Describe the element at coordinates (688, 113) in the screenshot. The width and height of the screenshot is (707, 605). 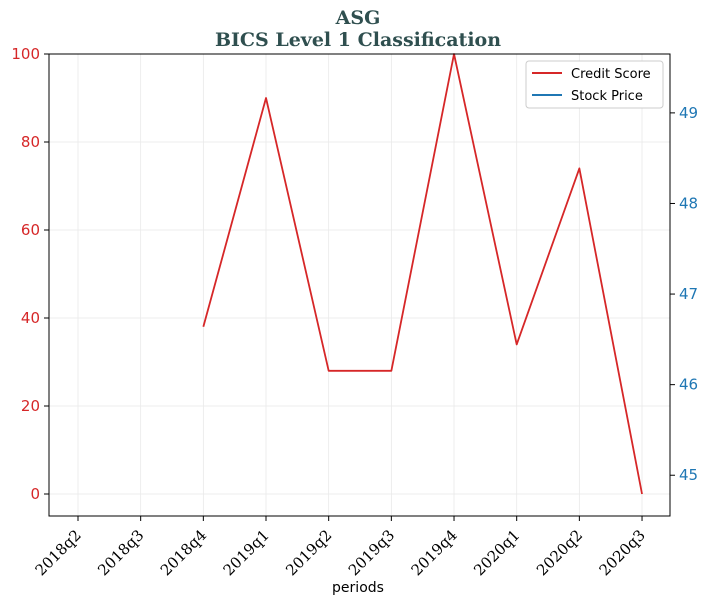
I see `y-right-tick-label: 49` at that location.